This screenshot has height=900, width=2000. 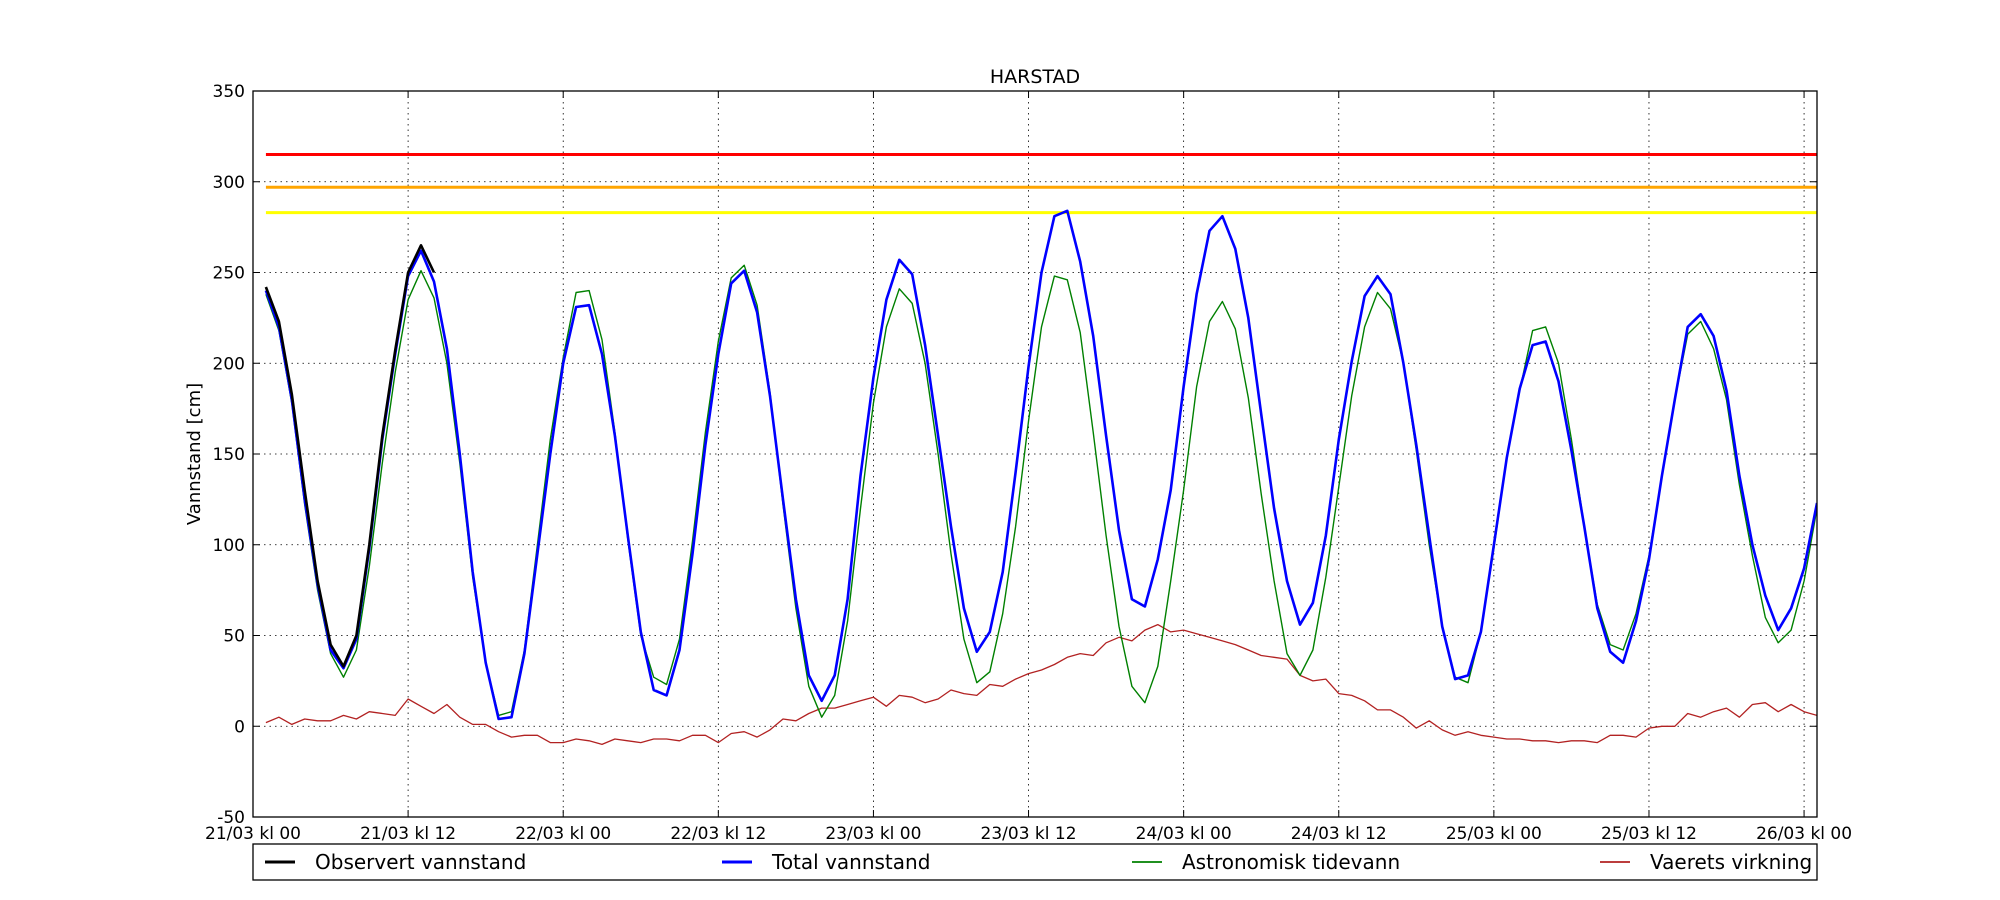 I want to click on legend-label: Astronomisk tidevann, so click(x=1291, y=862).